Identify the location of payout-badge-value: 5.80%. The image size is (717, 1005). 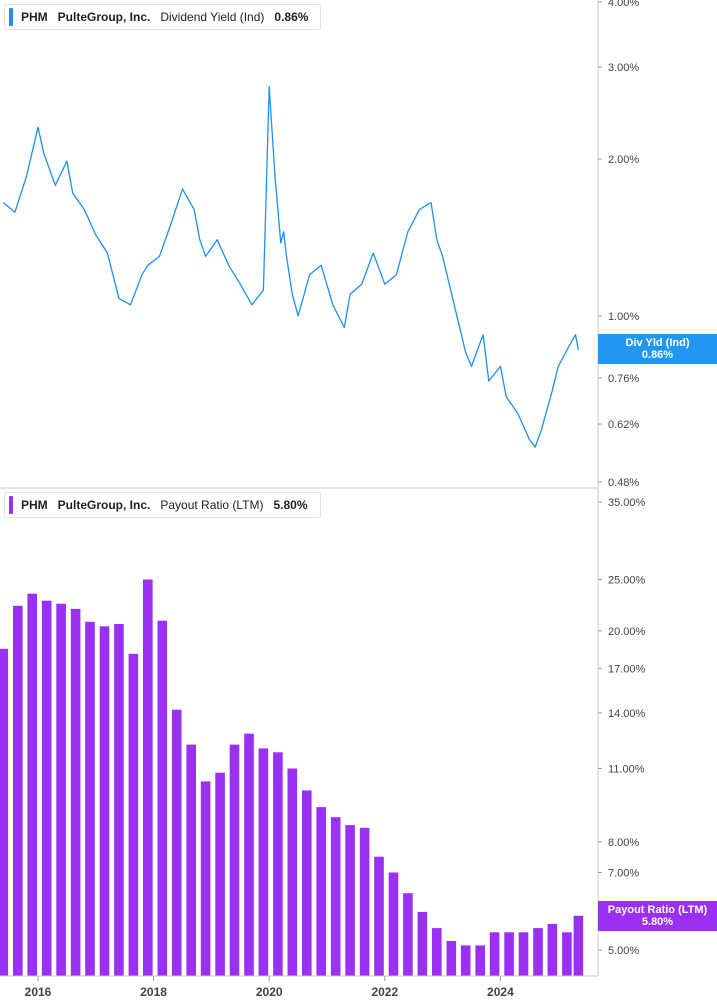
(657, 922).